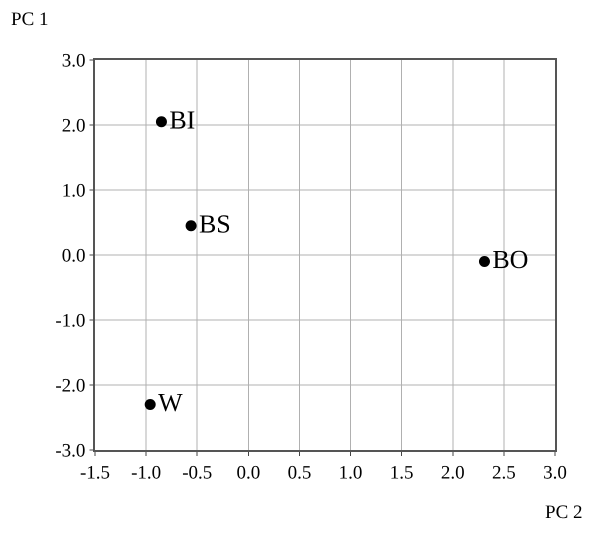 The height and width of the screenshot is (535, 610). I want to click on series-label: W, so click(171, 402).